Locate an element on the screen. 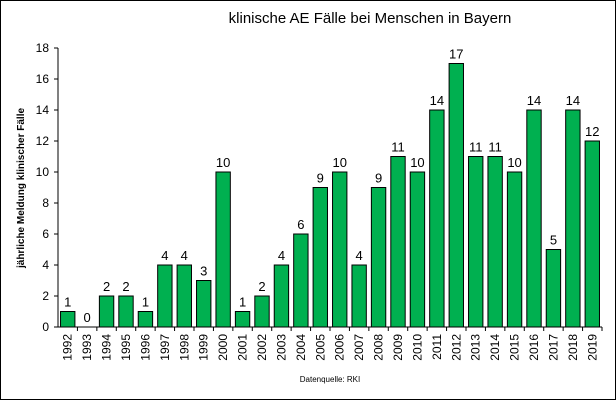  data-label: 5 is located at coordinates (553, 240).